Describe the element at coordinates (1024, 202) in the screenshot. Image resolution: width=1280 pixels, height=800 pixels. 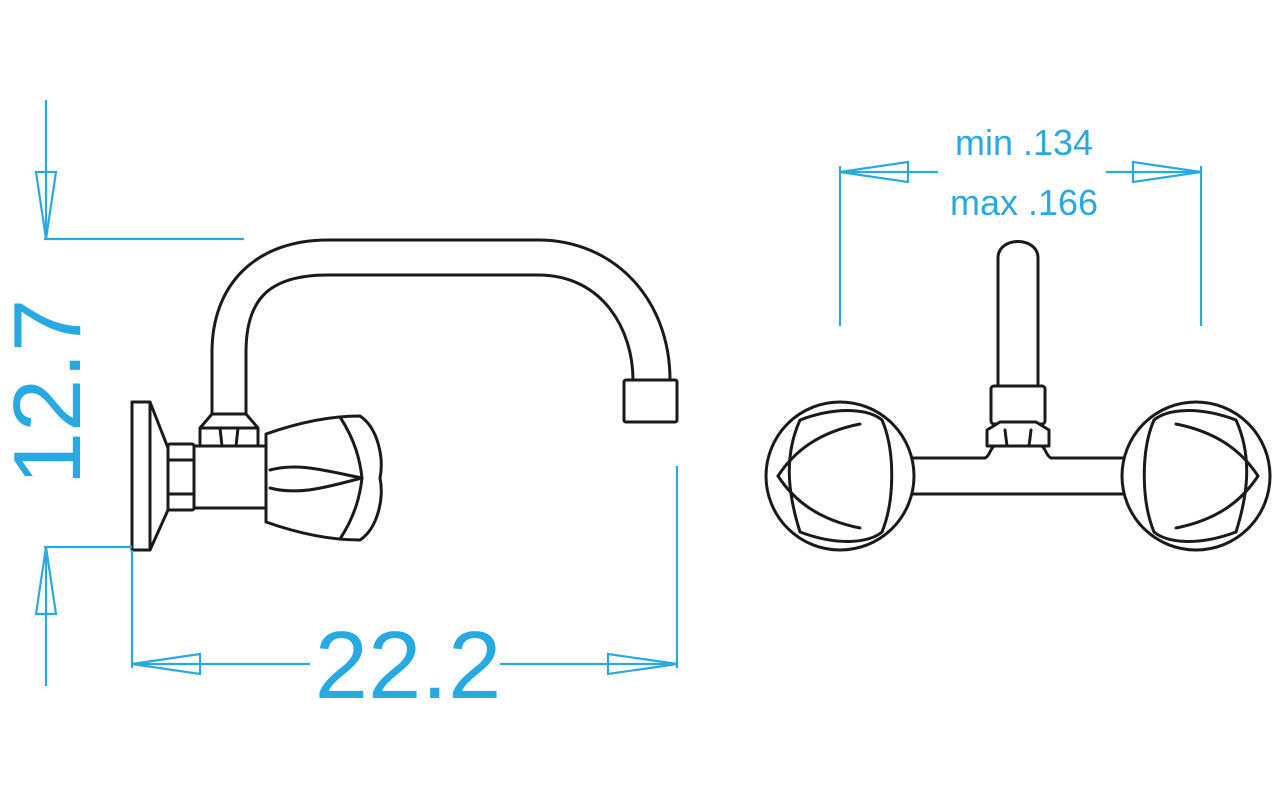
I see `spacing-max-label: max .166` at that location.